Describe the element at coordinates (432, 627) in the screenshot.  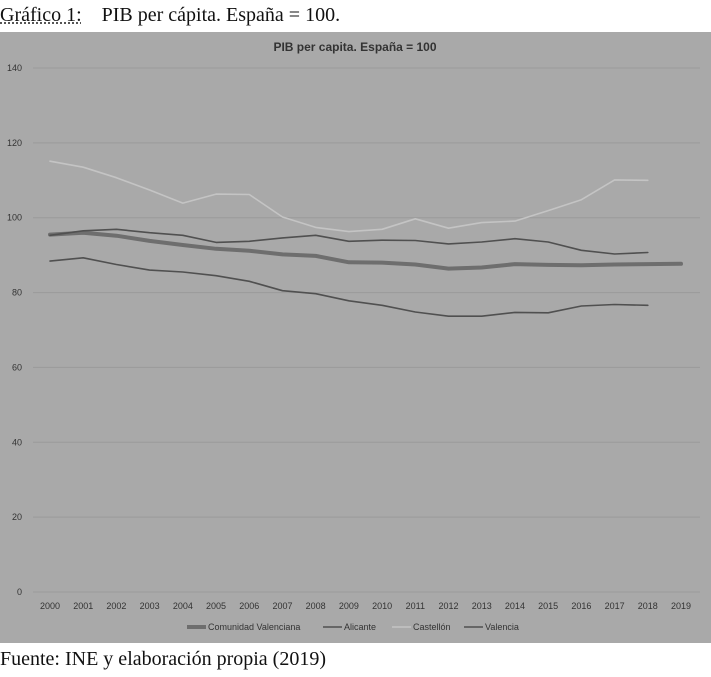
I see `legend-label-castellon: Castellón` at that location.